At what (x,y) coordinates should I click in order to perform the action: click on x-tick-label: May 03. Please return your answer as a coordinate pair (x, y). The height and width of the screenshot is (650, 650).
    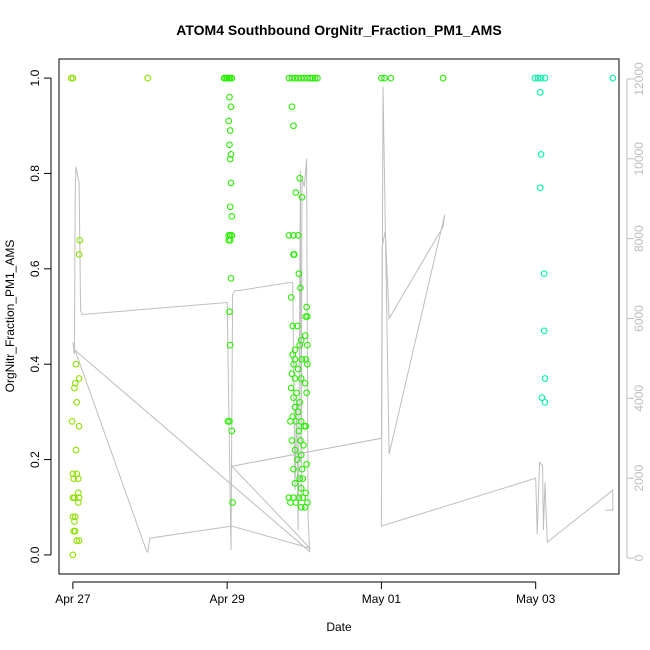
    Looking at the image, I should click on (536, 599).